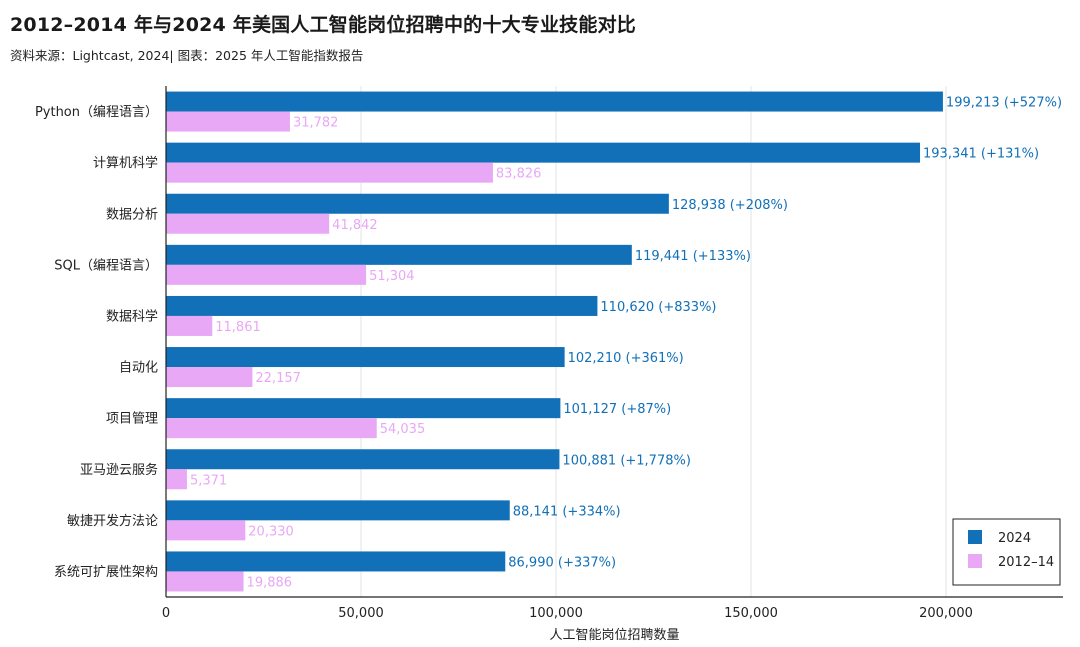 This screenshot has height=647, width=1080. Describe the element at coordinates (316, 123) in the screenshot. I see `data-label: 31,782` at that location.